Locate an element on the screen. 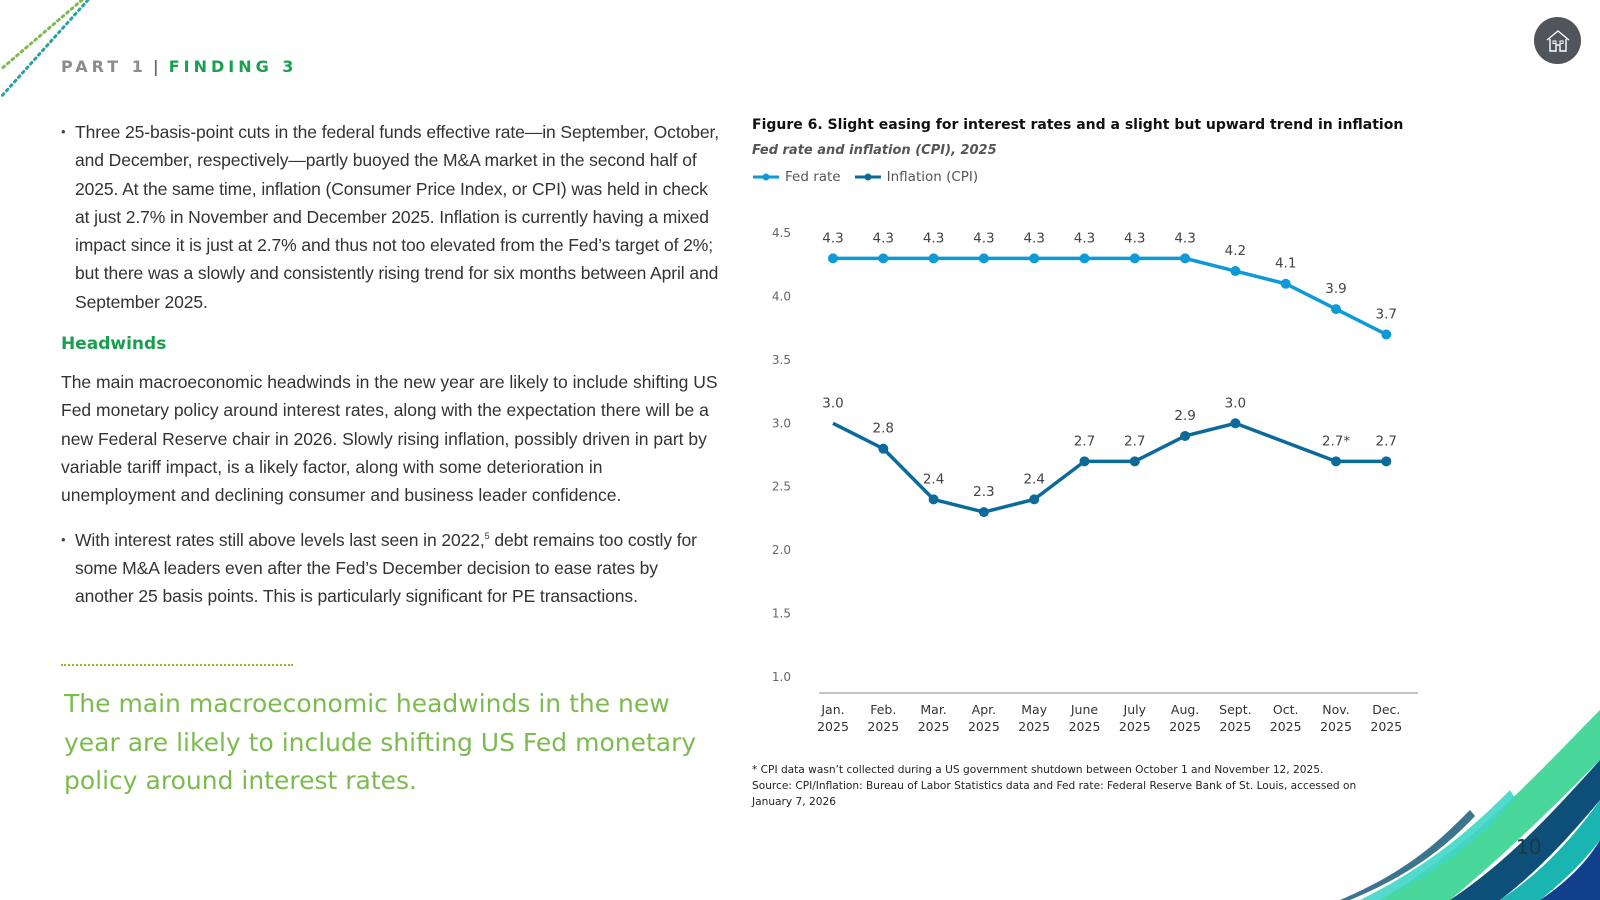  data-label-fed-rate: 4.2 is located at coordinates (1235, 251).